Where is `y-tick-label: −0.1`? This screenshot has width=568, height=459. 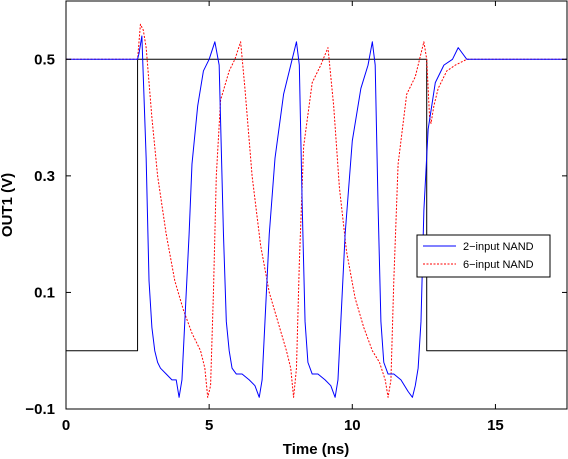
y-tick-label: −0.1 is located at coordinates (40, 409).